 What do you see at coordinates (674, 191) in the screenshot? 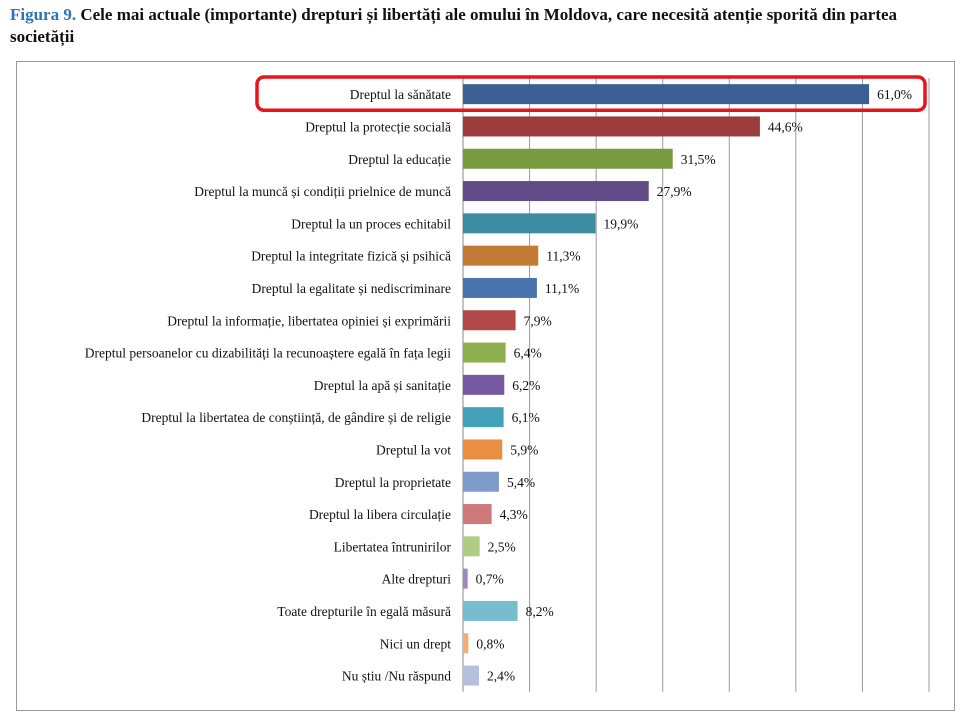
I see `data-label: 27,9%` at bounding box center [674, 191].